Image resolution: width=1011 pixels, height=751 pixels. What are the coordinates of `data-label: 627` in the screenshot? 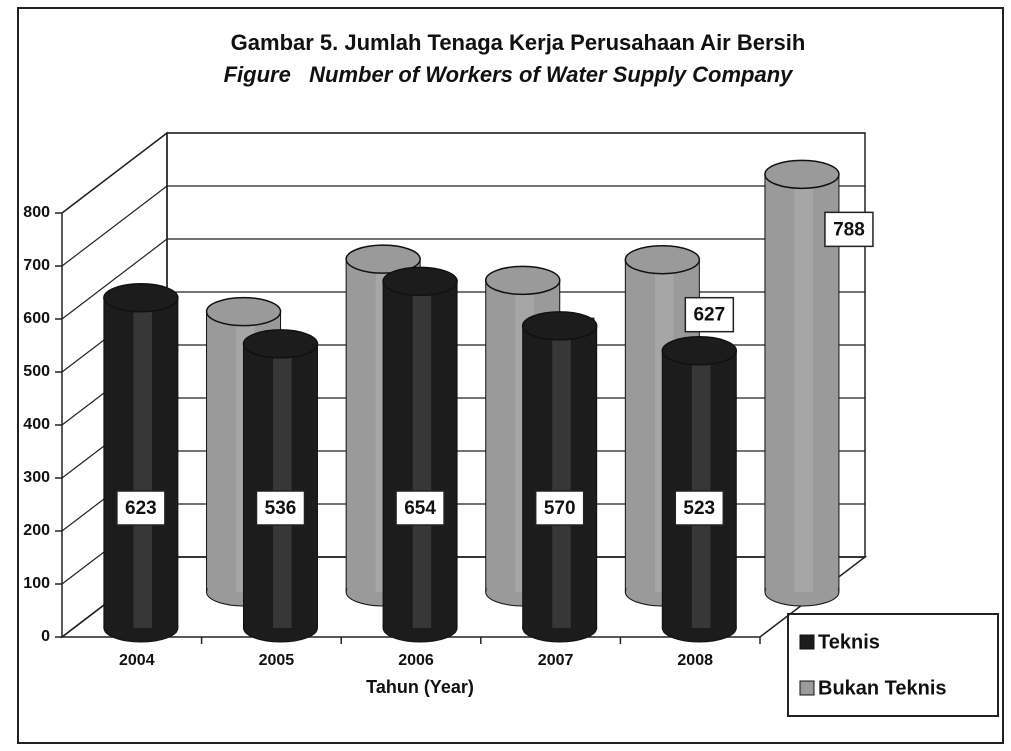 It's located at (709, 315).